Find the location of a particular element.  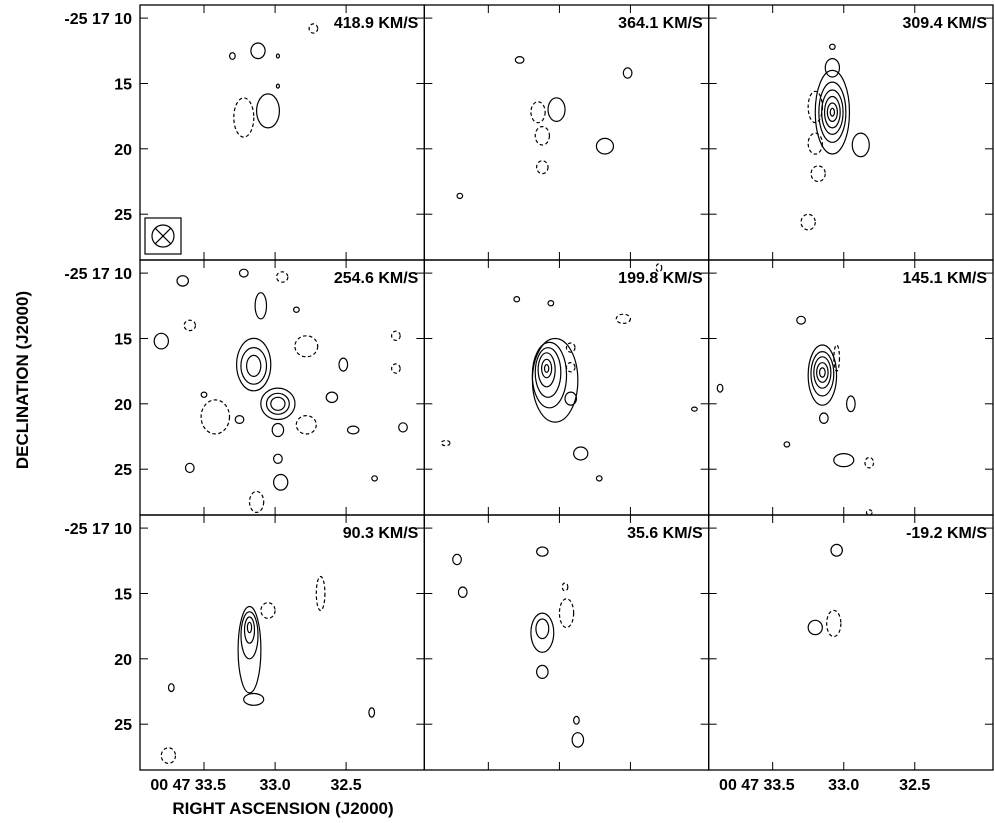

velocity-label: 309.4 KM/S is located at coordinates (945, 23).